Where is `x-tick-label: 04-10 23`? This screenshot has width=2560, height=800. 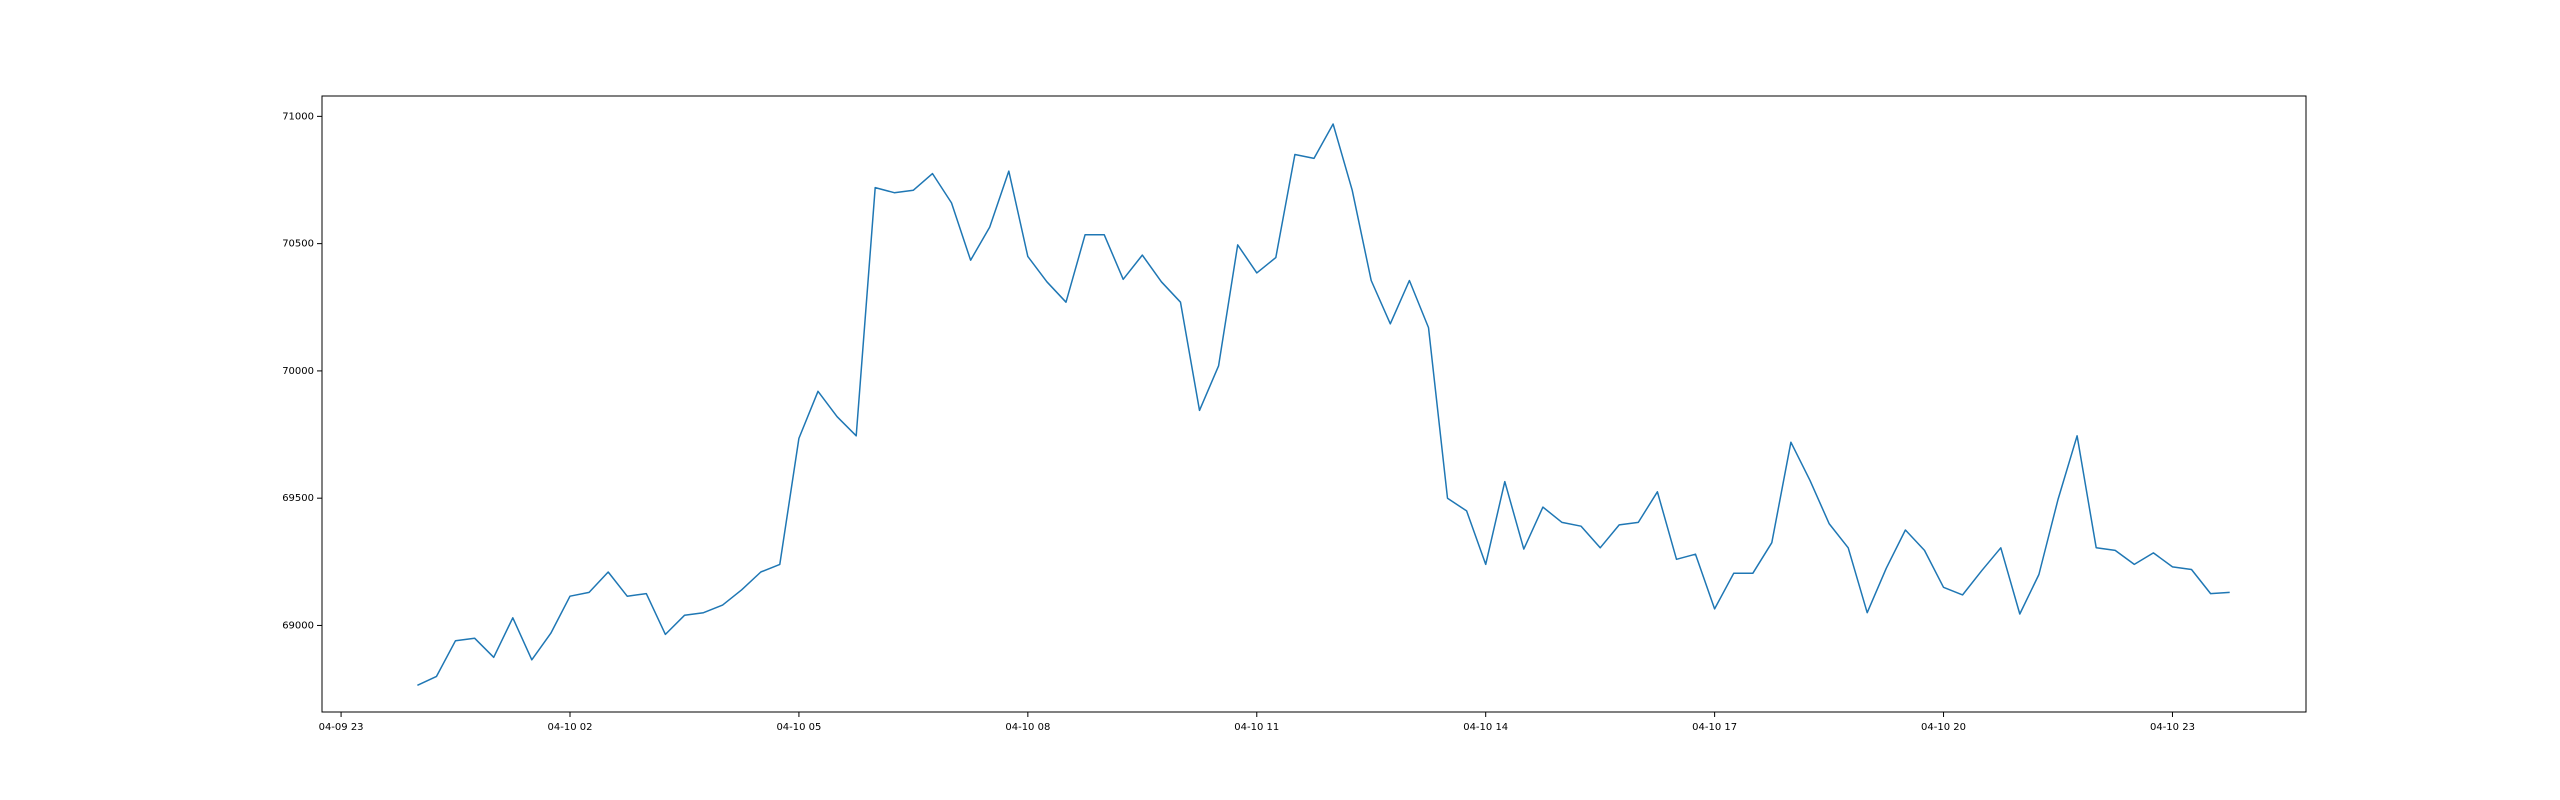 x-tick-label: 04-10 23 is located at coordinates (2172, 727).